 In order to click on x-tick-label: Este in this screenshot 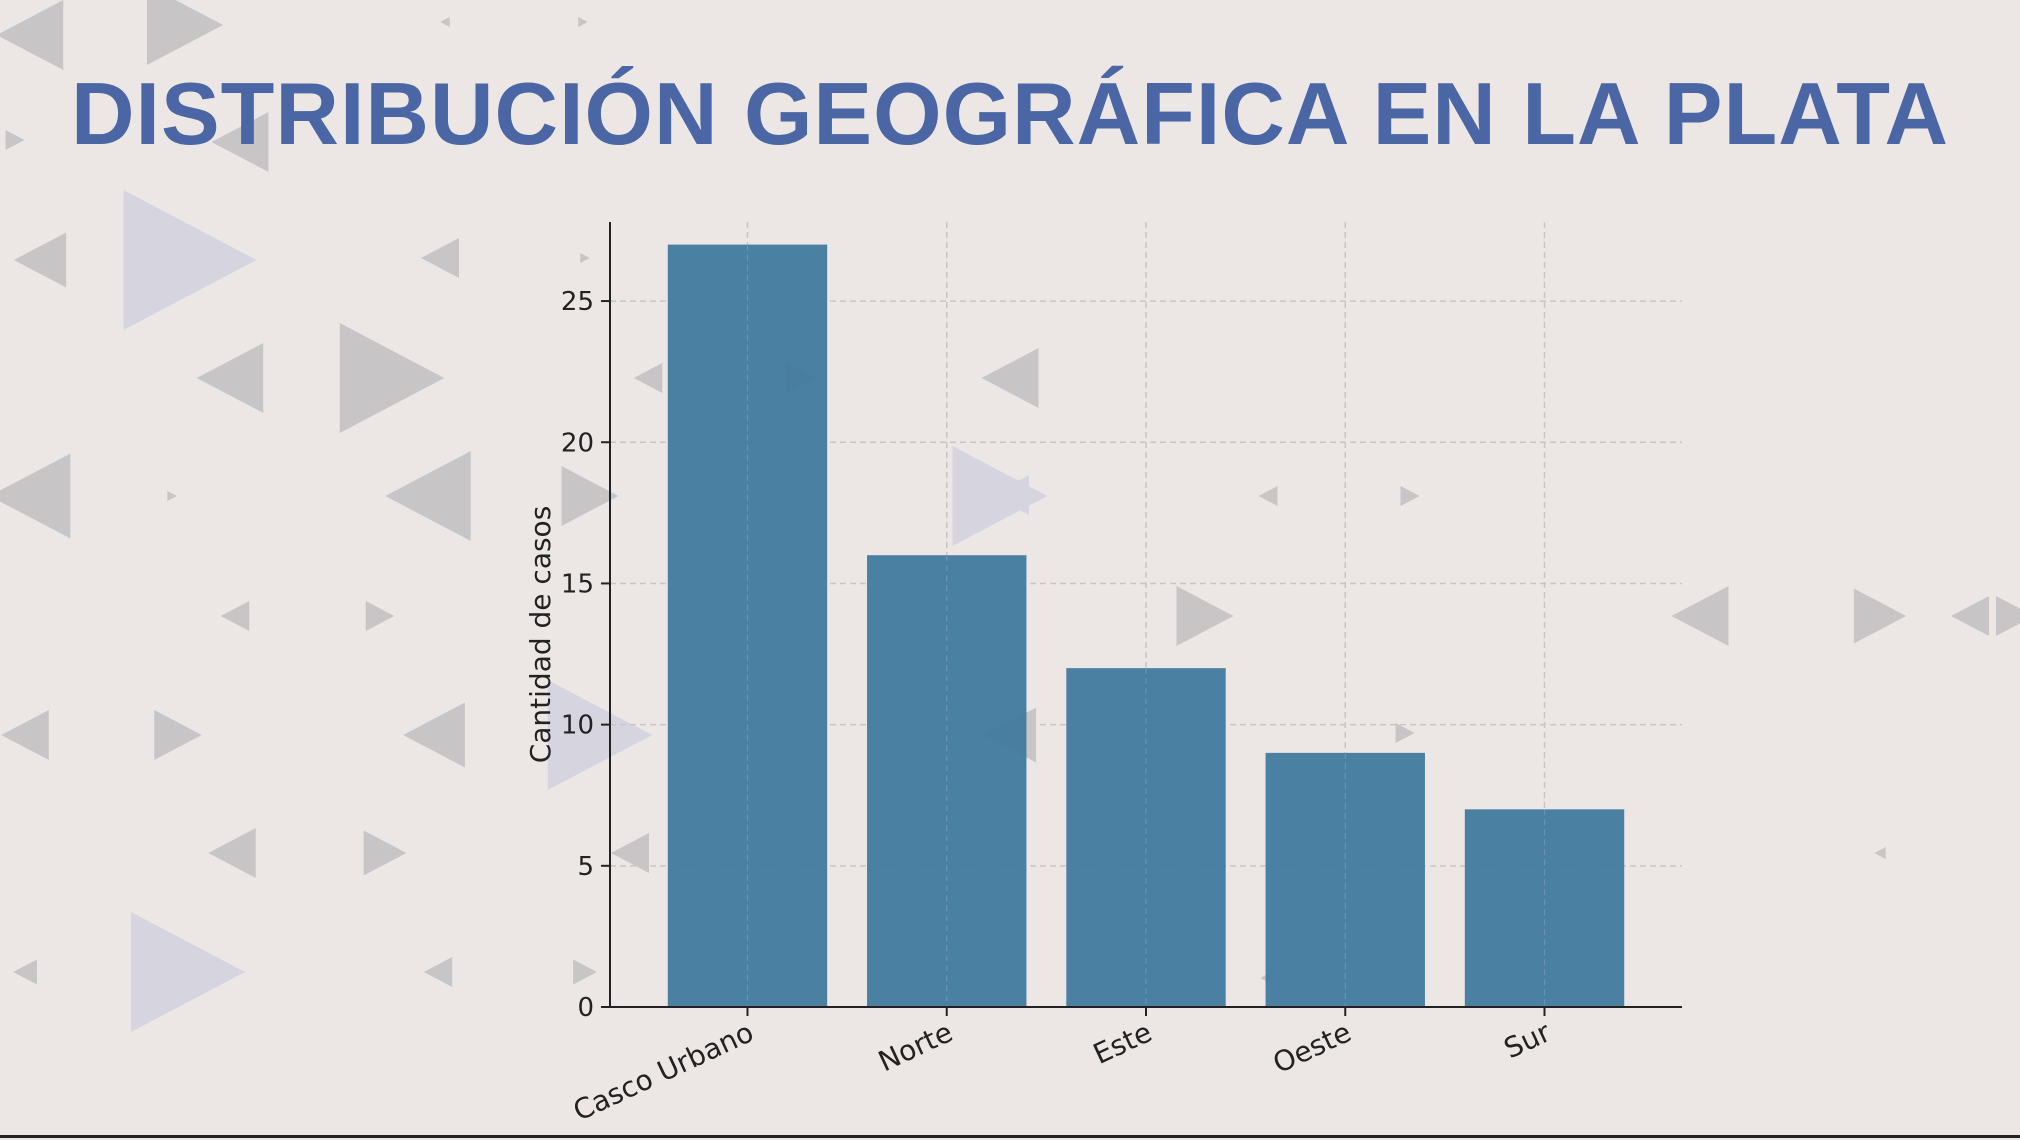, I will do `click(1122, 1042)`.